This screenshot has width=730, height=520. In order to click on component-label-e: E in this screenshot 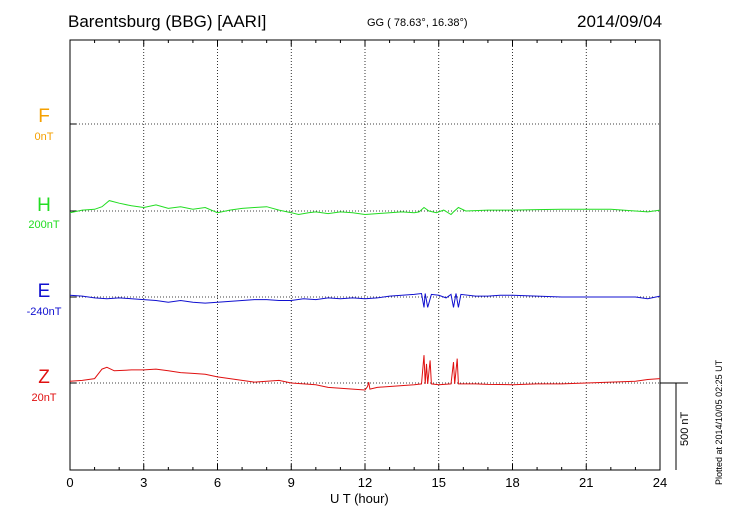, I will do `click(44, 291)`.